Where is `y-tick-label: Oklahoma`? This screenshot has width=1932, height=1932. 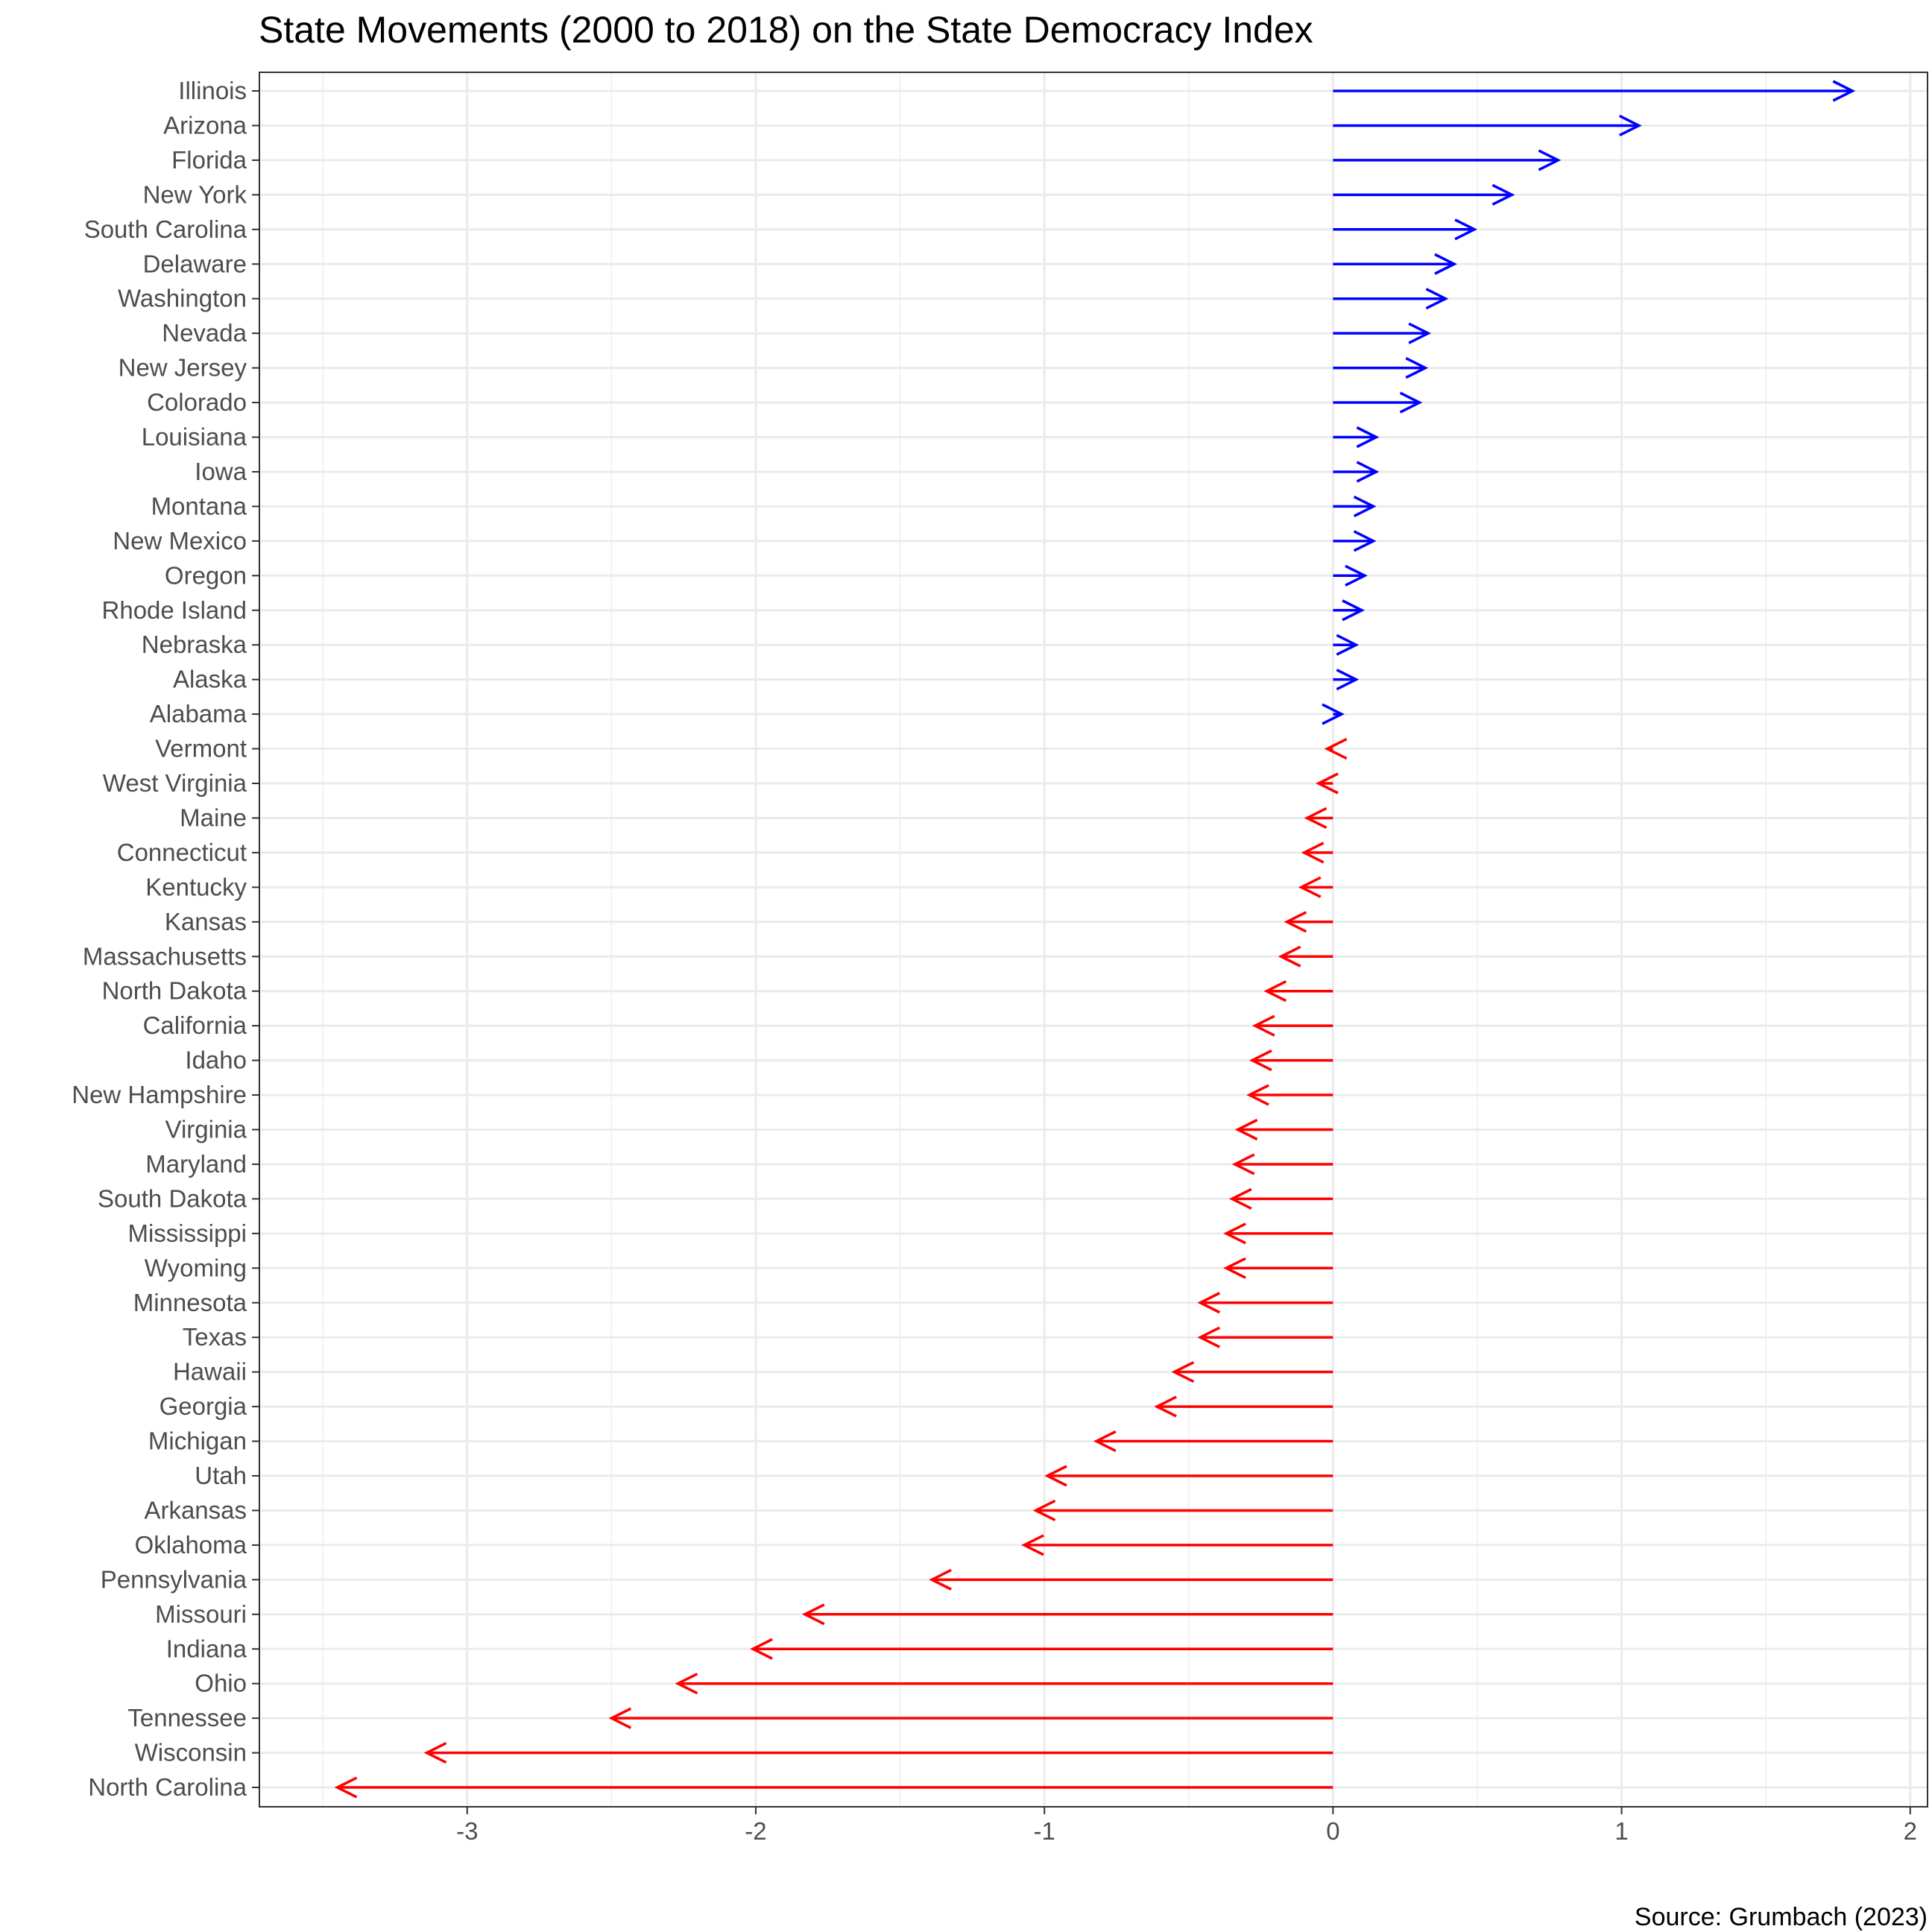
y-tick-label: Oklahoma is located at coordinates (191, 1545).